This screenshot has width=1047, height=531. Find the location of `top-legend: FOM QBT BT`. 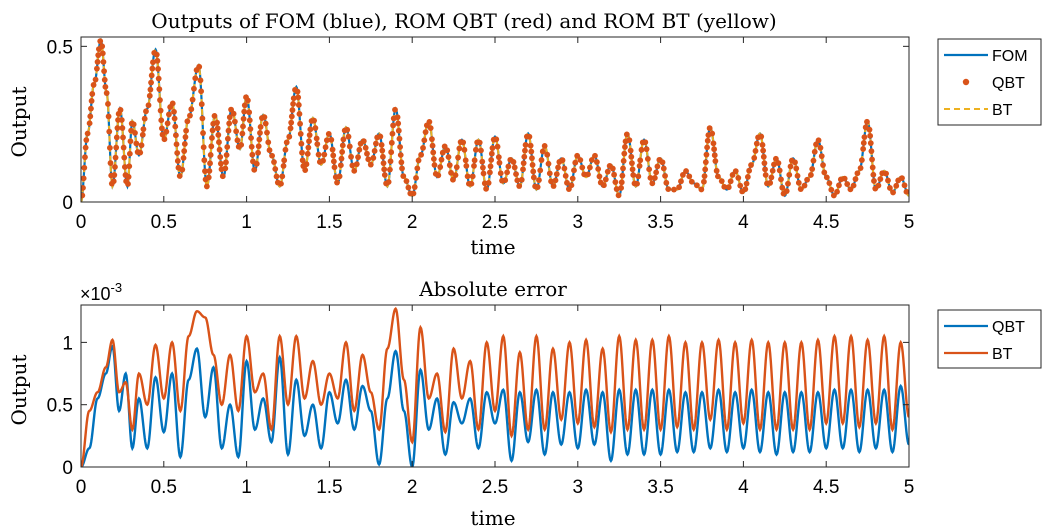

top-legend: FOM QBT BT is located at coordinates (989, 82).